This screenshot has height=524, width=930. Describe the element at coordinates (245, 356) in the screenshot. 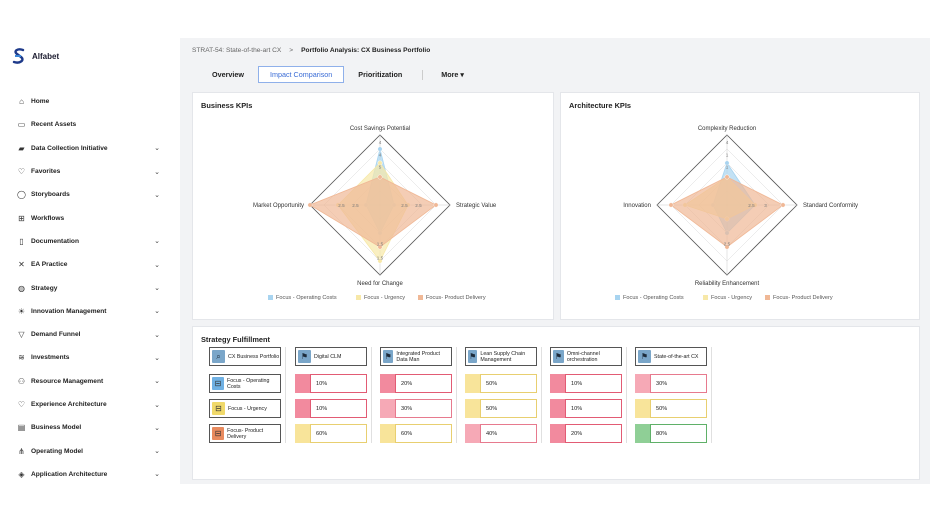

I see `matrix-column-header: ⌕ CX Business Portfolio` at that location.